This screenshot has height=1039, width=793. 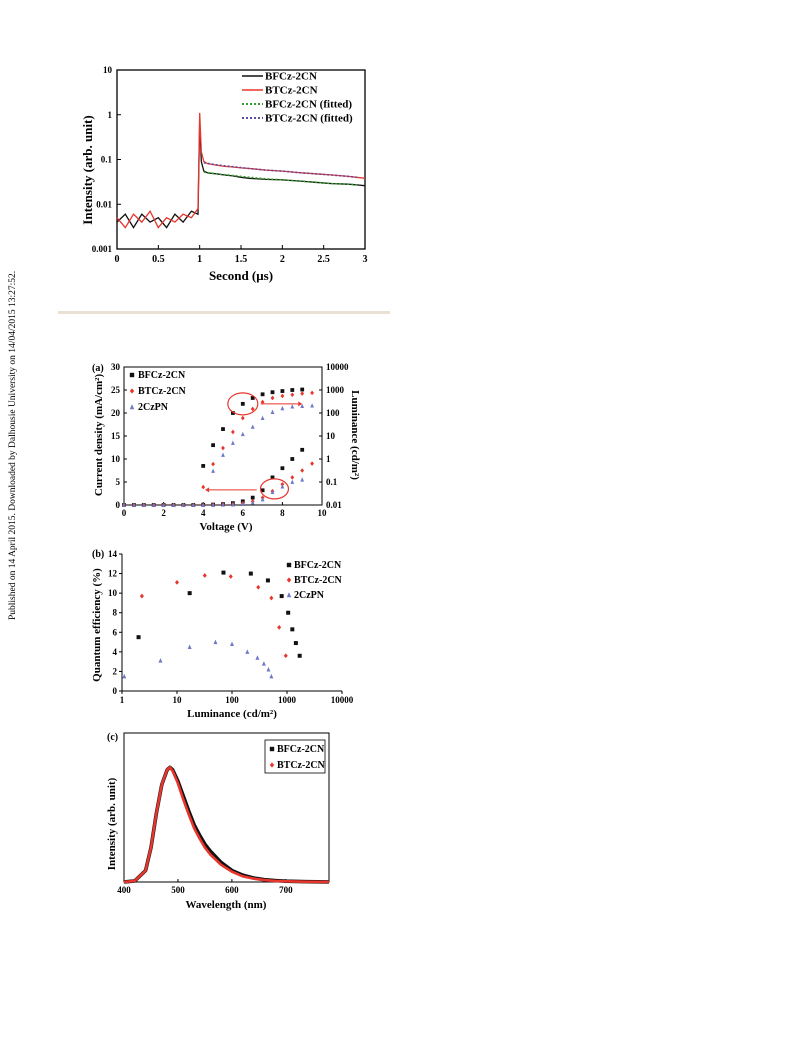 What do you see at coordinates (97, 625) in the screenshot?
I see `y-axis-label: Quantum efficiency (%)` at bounding box center [97, 625].